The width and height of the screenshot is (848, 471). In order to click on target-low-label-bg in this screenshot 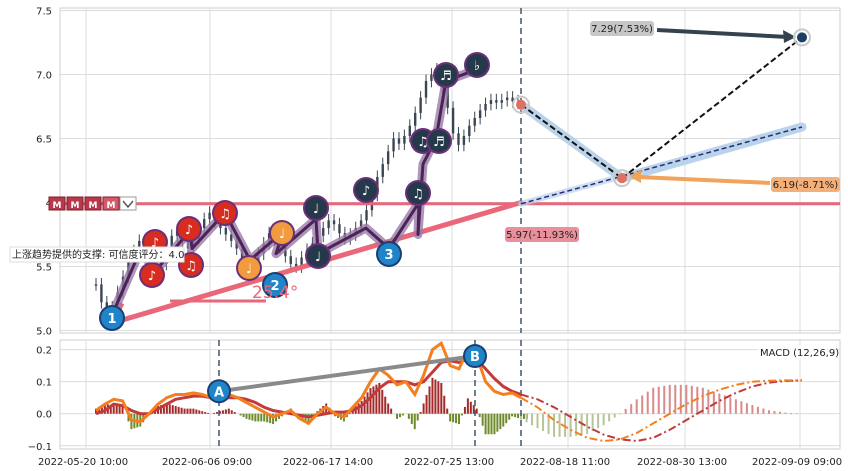, I will do `click(805, 184)`.